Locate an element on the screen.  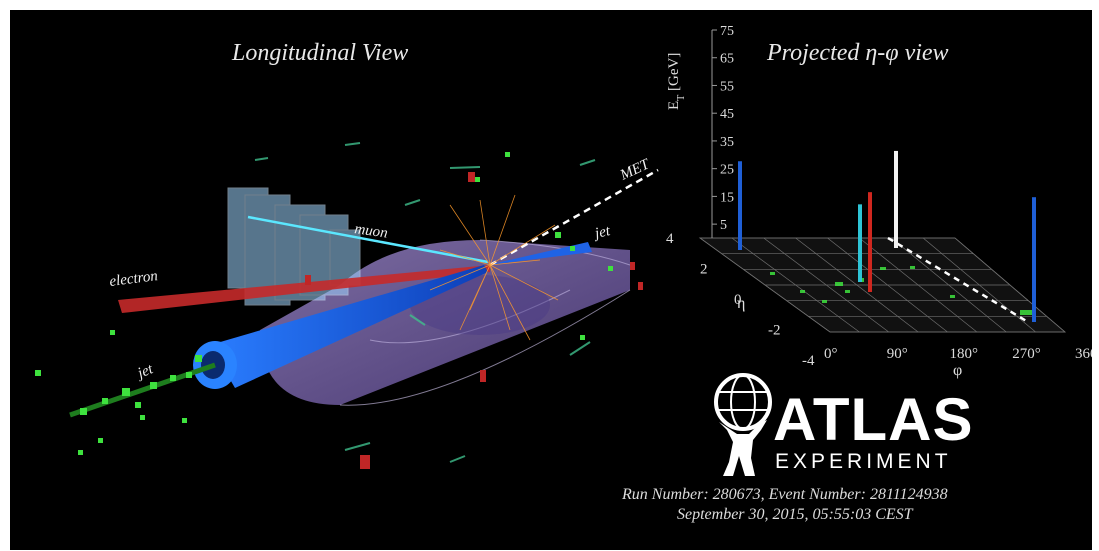
eta-tick-label: 2 is located at coordinates (704, 270).